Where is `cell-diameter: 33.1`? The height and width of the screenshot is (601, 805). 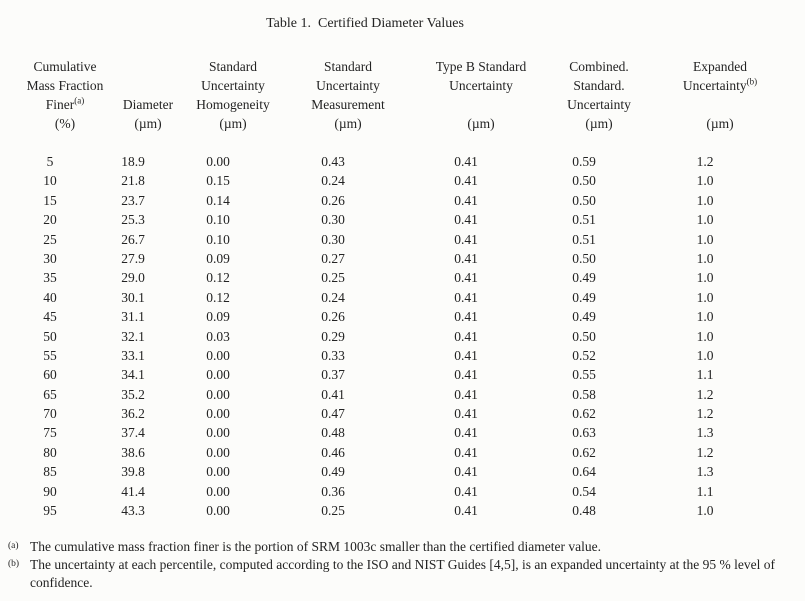
cell-diameter: 33.1 is located at coordinates (133, 355).